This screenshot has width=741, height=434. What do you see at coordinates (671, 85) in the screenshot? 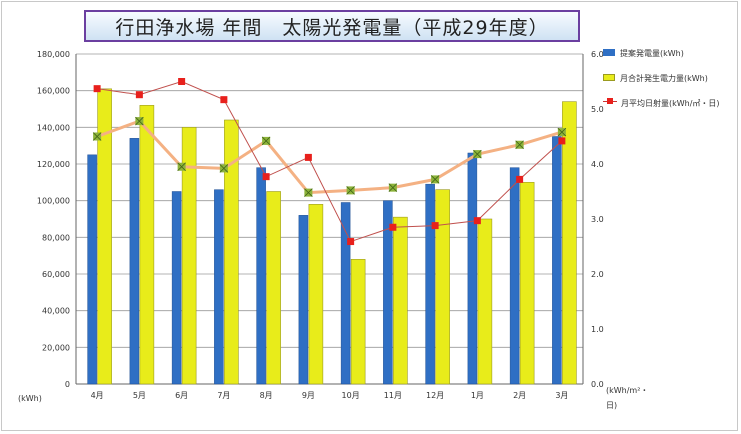
I see `legend: 提案発電量(kWh) 月合計発生電力量(kWh) 月平均日射量(kWh/㎡・日)` at bounding box center [671, 85].